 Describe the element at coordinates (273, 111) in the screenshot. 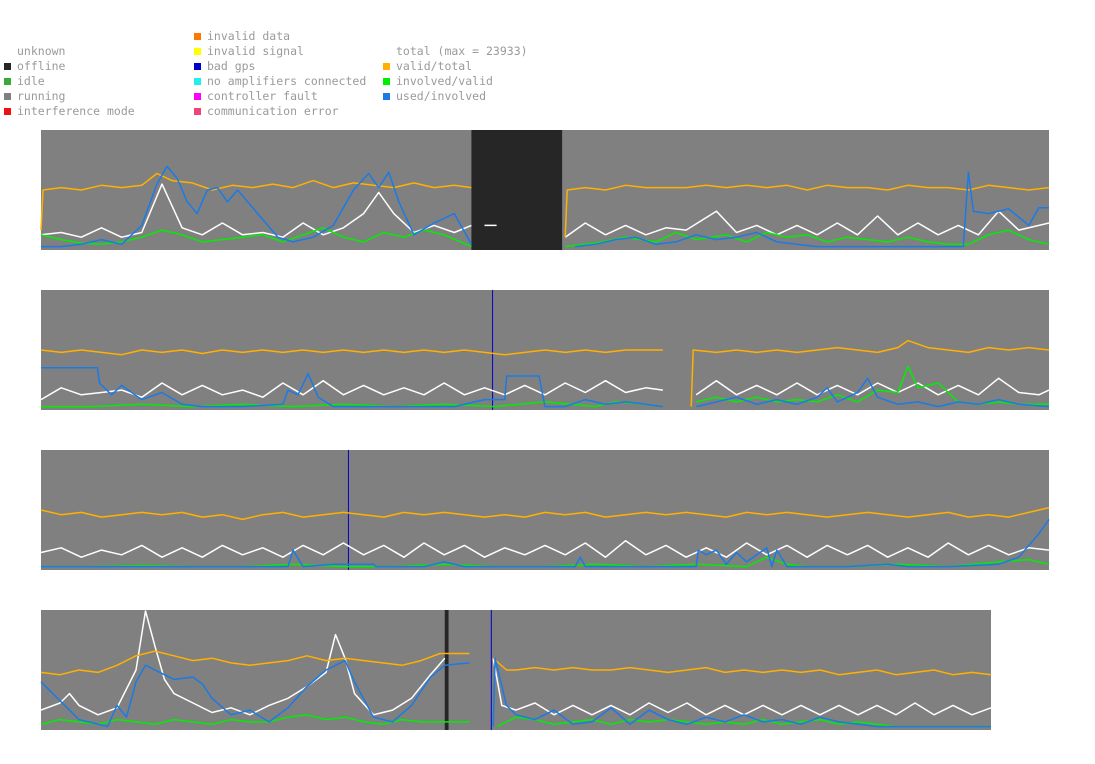

I see `legend-label: communication error` at that location.